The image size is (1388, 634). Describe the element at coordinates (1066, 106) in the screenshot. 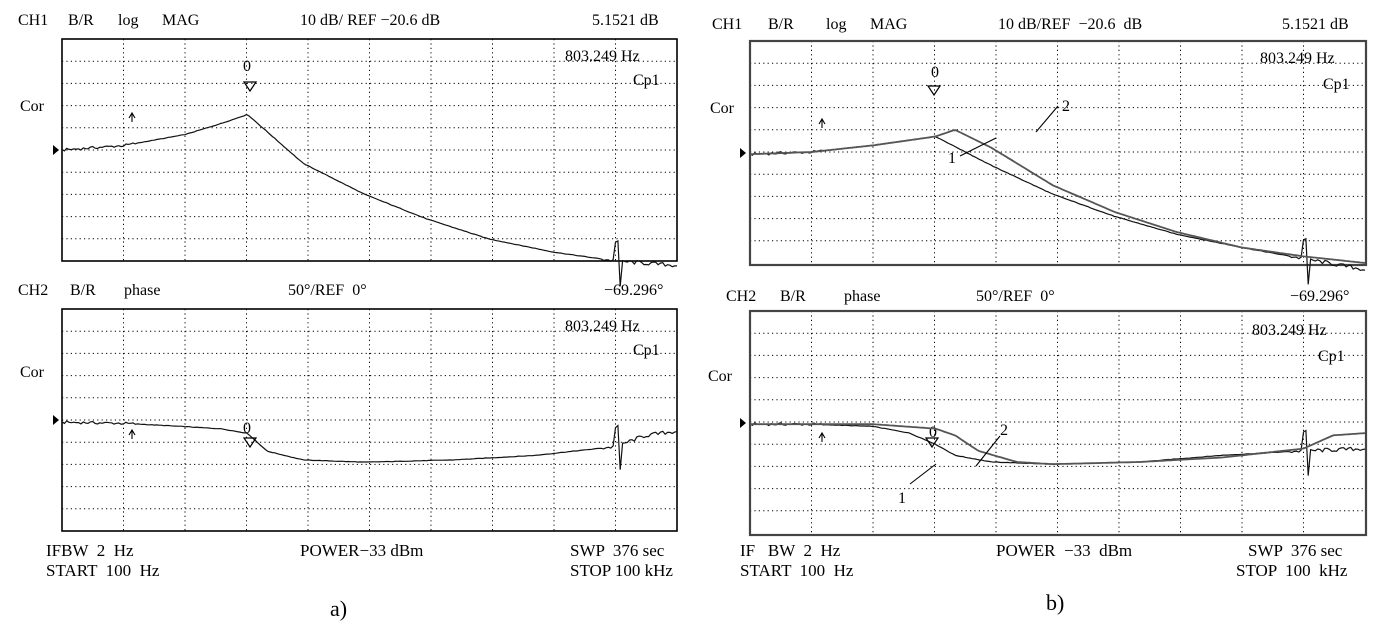

I see `ch1-trace2-label: 2` at that location.